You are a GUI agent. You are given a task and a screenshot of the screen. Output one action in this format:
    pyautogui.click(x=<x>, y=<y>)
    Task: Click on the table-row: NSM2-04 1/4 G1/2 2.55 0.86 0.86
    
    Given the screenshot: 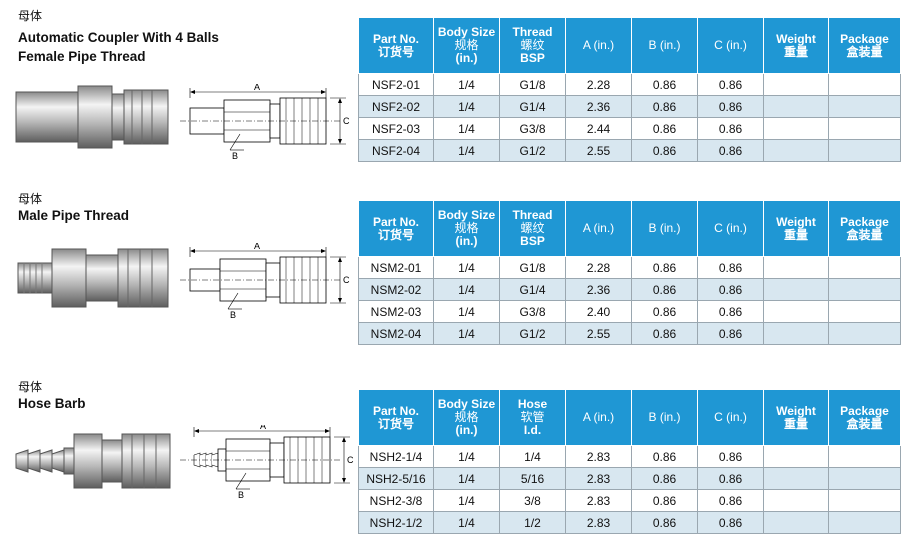 What is the action you would take?
    pyautogui.click(x=629, y=333)
    